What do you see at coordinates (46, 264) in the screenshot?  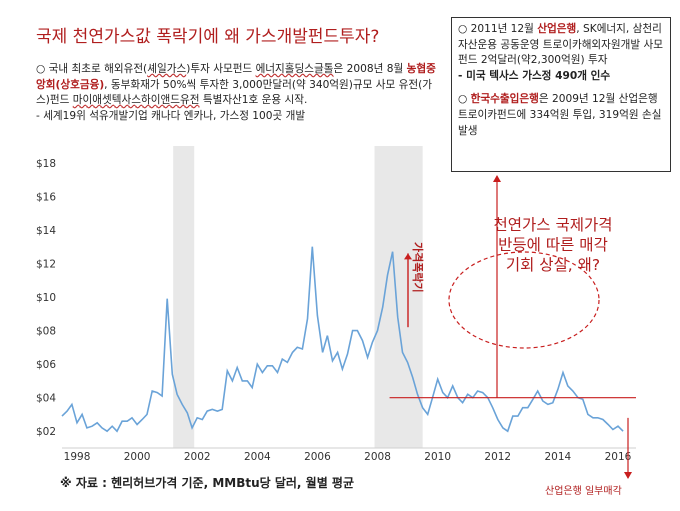 I see `y-tick-label: $12` at bounding box center [46, 264].